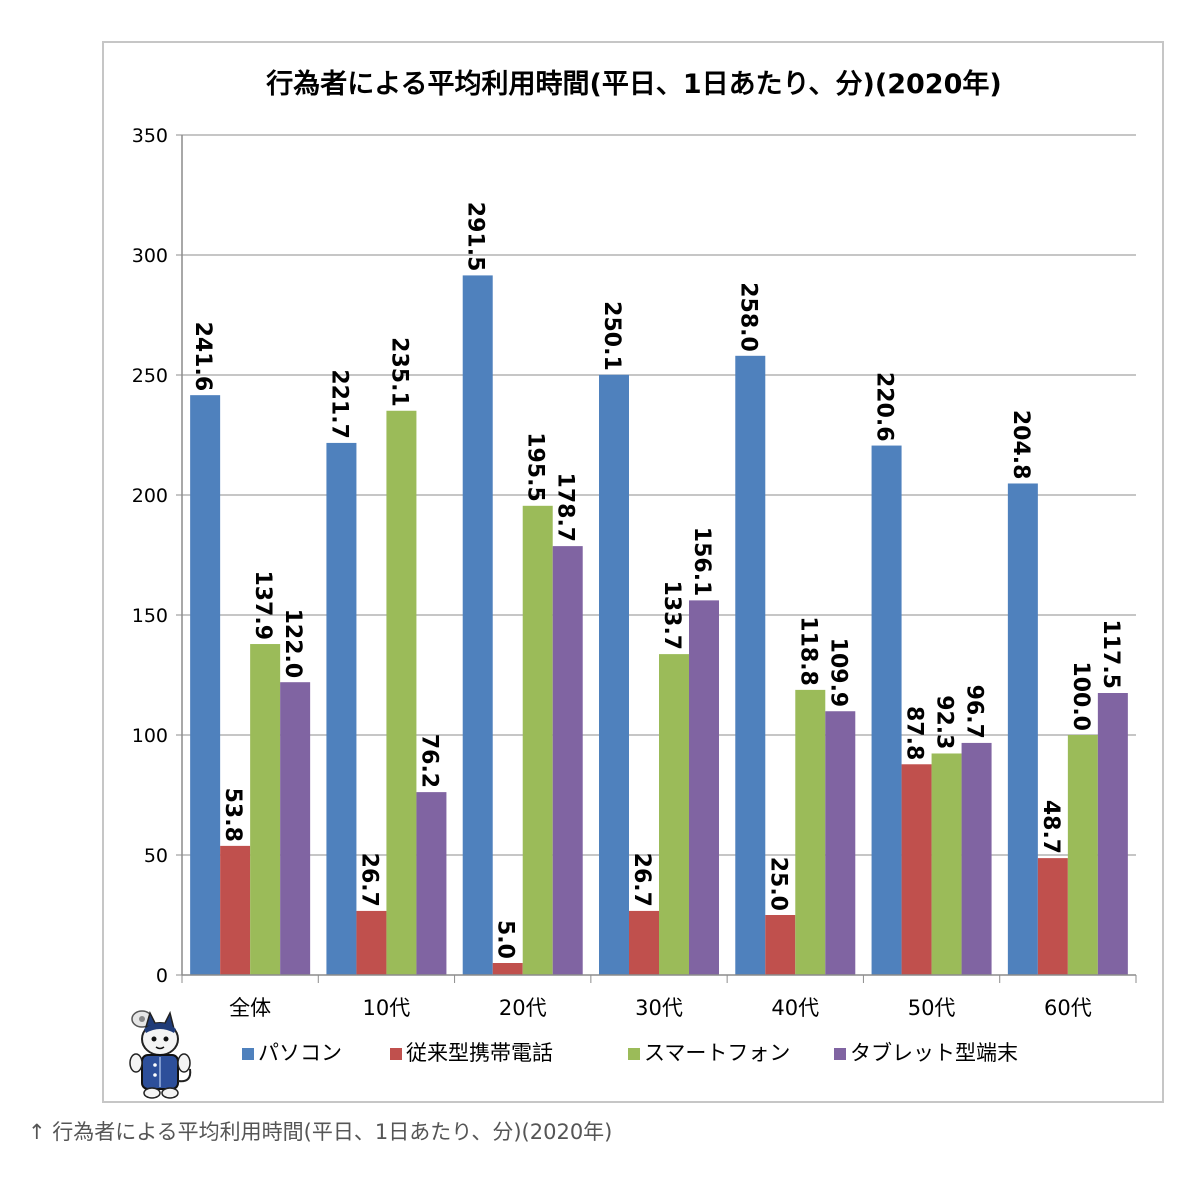  I want to click on data-label: 53.8, so click(232, 815).